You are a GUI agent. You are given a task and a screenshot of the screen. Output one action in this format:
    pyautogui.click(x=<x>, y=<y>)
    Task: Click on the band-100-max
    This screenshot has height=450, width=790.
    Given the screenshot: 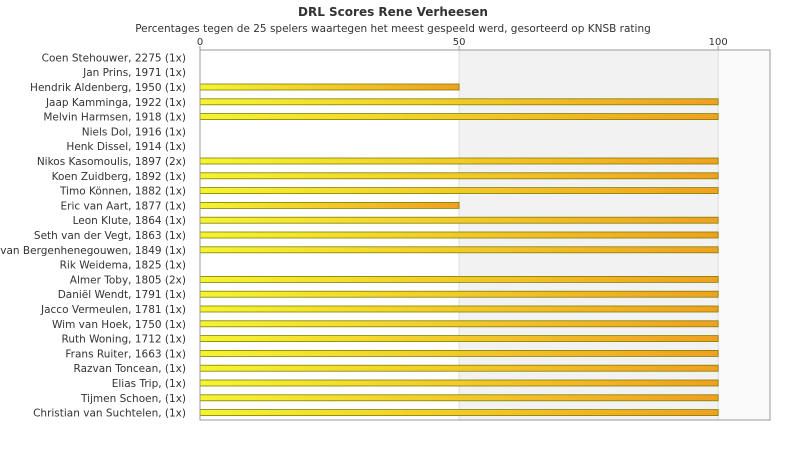 What is the action you would take?
    pyautogui.click(x=744, y=235)
    